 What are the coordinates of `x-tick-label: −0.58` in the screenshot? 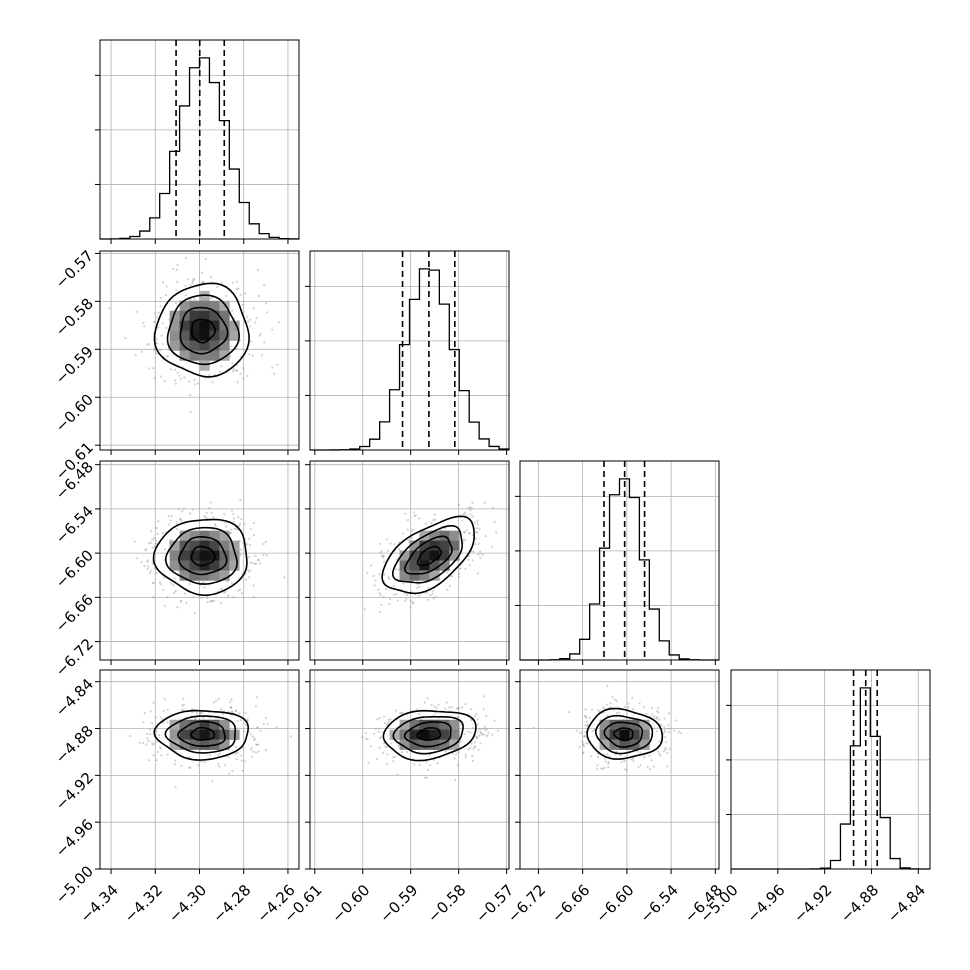 It's located at (446, 903).